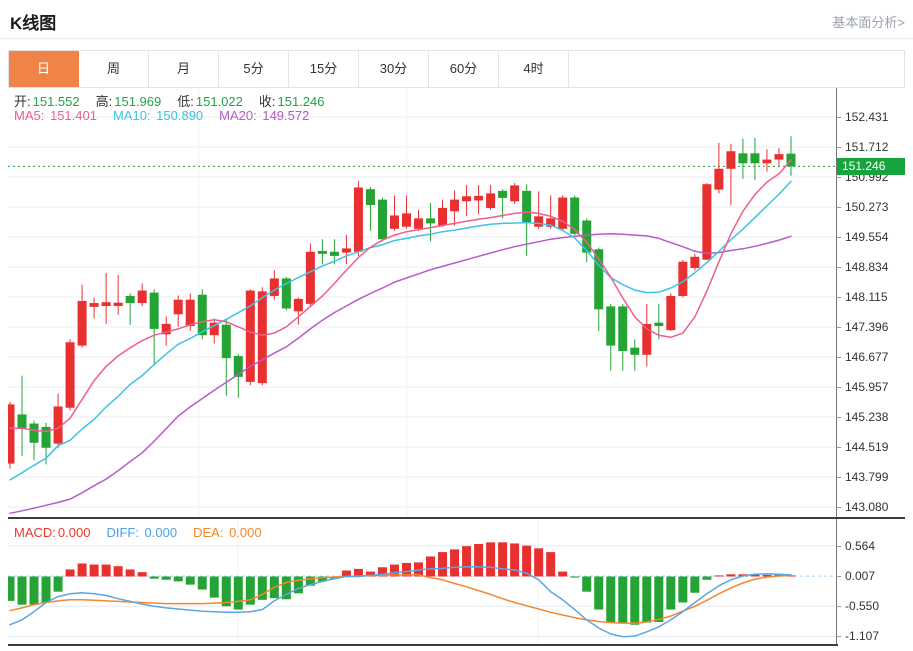 This screenshot has width=913, height=651. Describe the element at coordinates (867, 477) in the screenshot. I see `y-axis-label: 143.799` at that location.